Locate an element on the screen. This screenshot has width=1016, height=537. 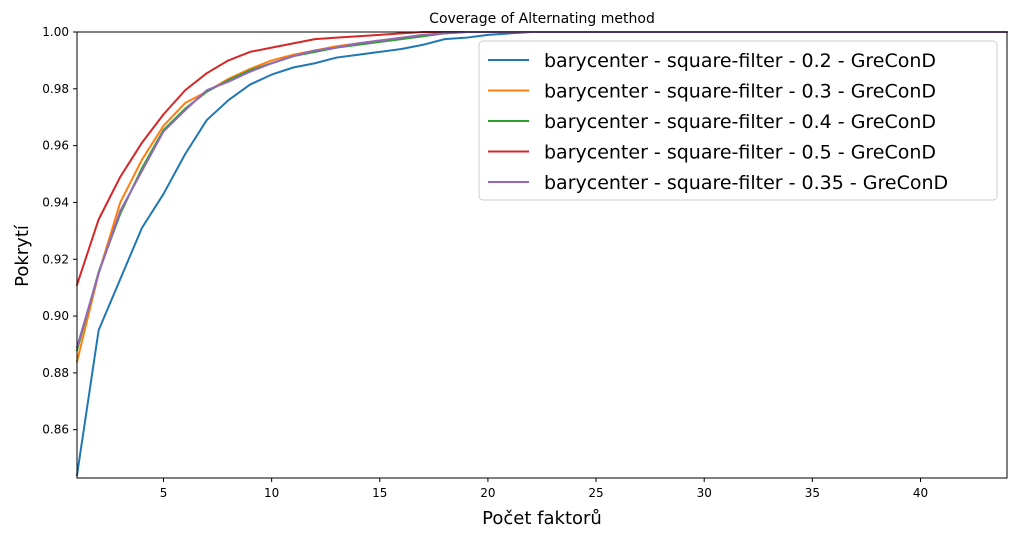
chart-title: Coverage of Alternating method is located at coordinates (542, 19).